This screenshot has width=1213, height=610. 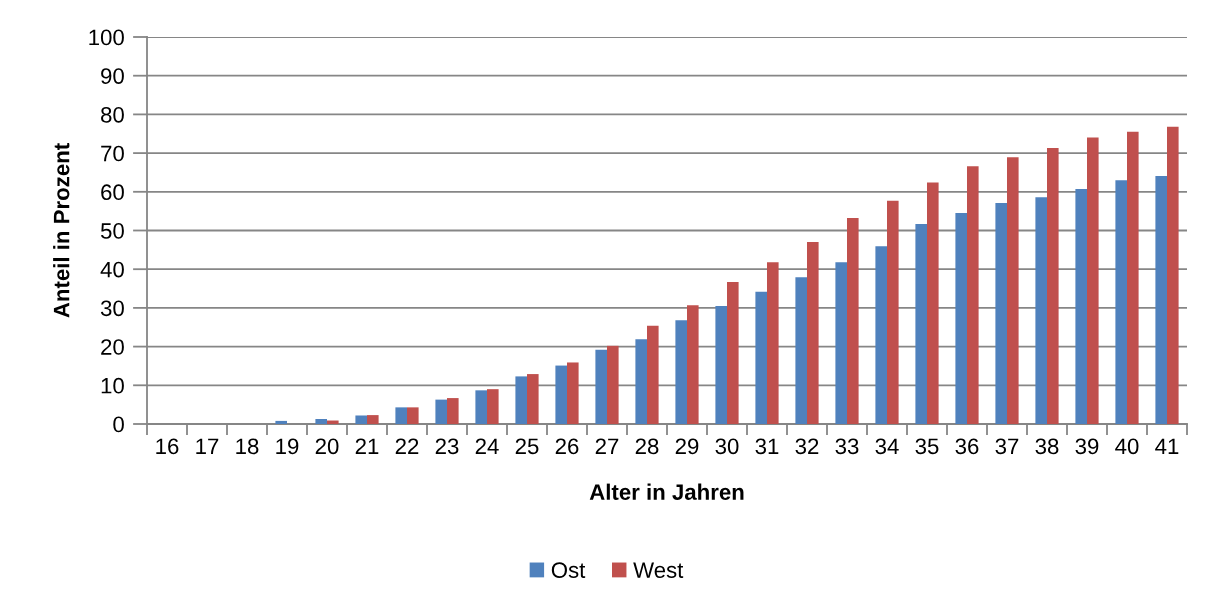 What do you see at coordinates (1127, 446) in the screenshot?
I see `x-tick-label: 40` at bounding box center [1127, 446].